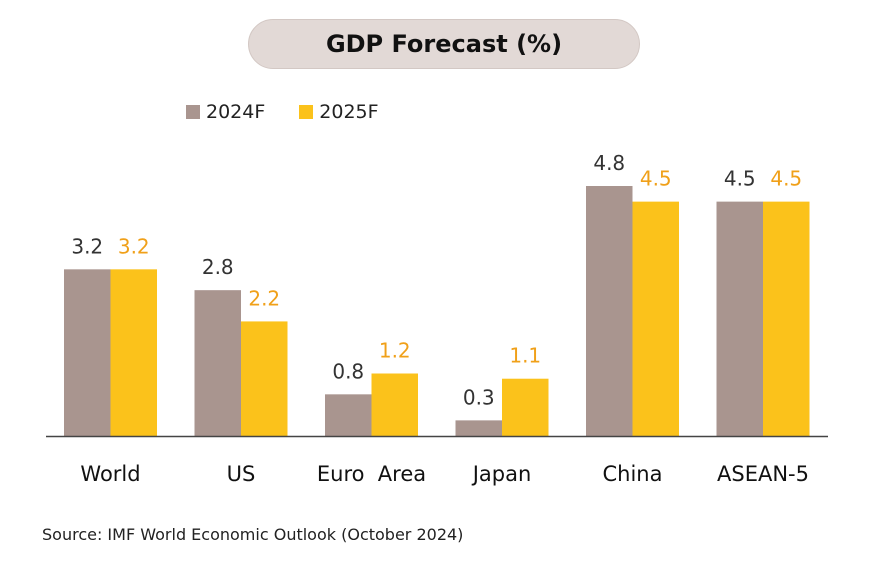 This screenshot has height=561, width=870. Describe the element at coordinates (241, 474) in the screenshot. I see `category-label-1: US` at that location.